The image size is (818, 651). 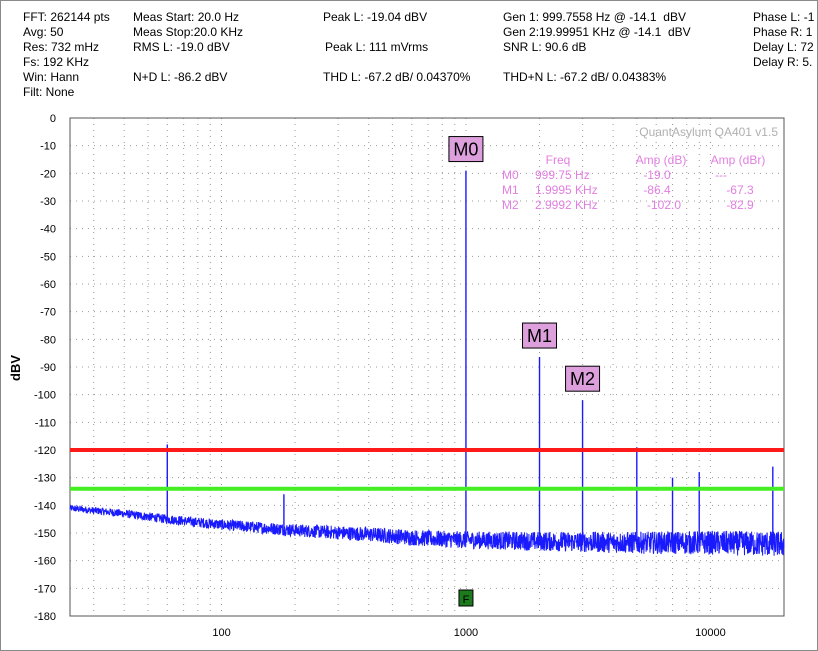 I want to click on avg-readout: Avg: 50, so click(x=43, y=32).